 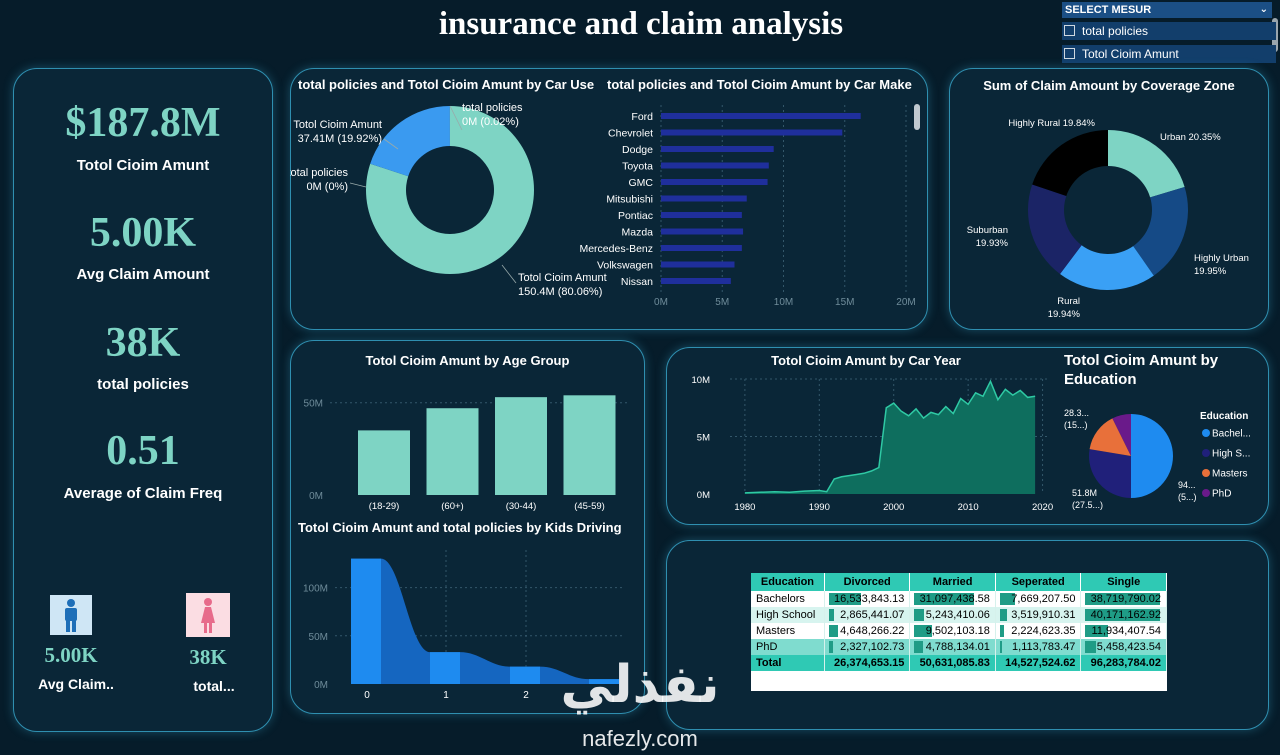 What do you see at coordinates (641, 183) in the screenshot?
I see `y-tick-label: GMC` at bounding box center [641, 183].